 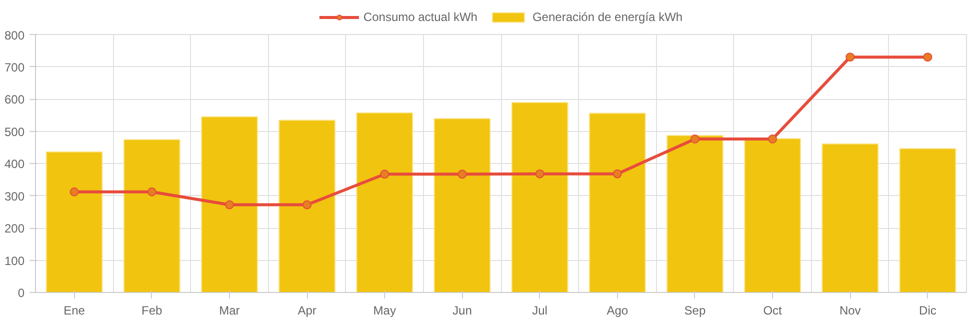 What do you see at coordinates (14, 99) in the screenshot?
I see `y-tick-label: 600` at bounding box center [14, 99].